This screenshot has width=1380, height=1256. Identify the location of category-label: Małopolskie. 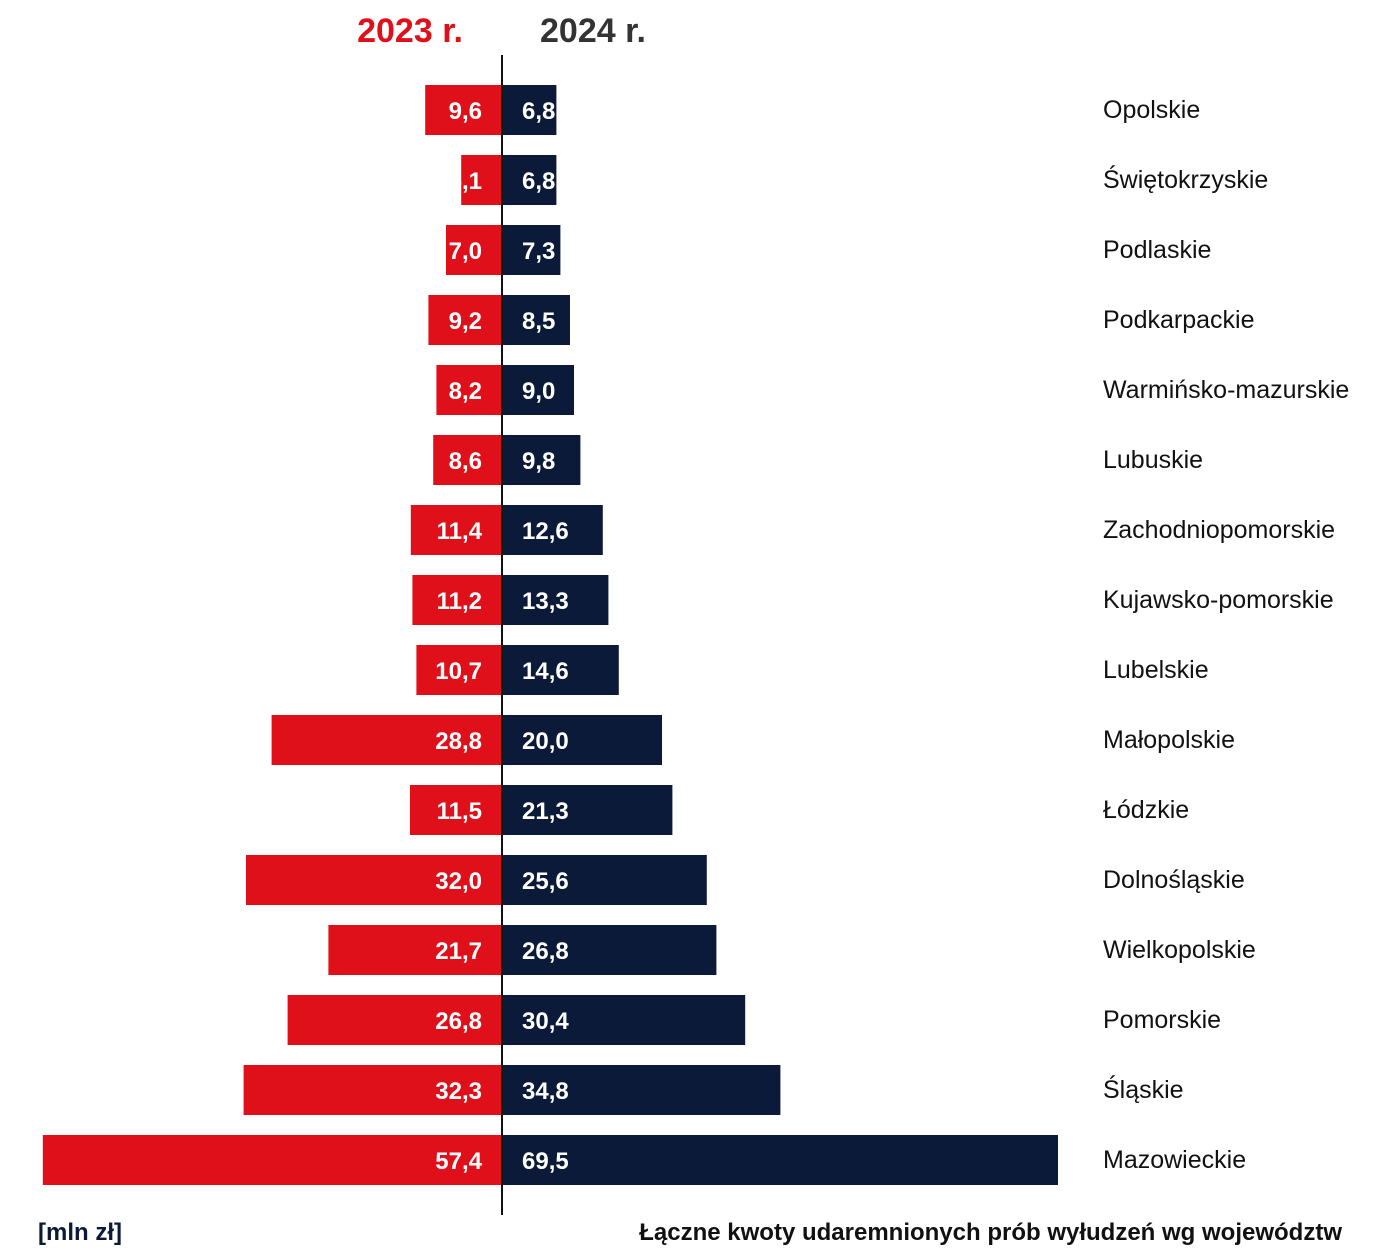
(1169, 740).